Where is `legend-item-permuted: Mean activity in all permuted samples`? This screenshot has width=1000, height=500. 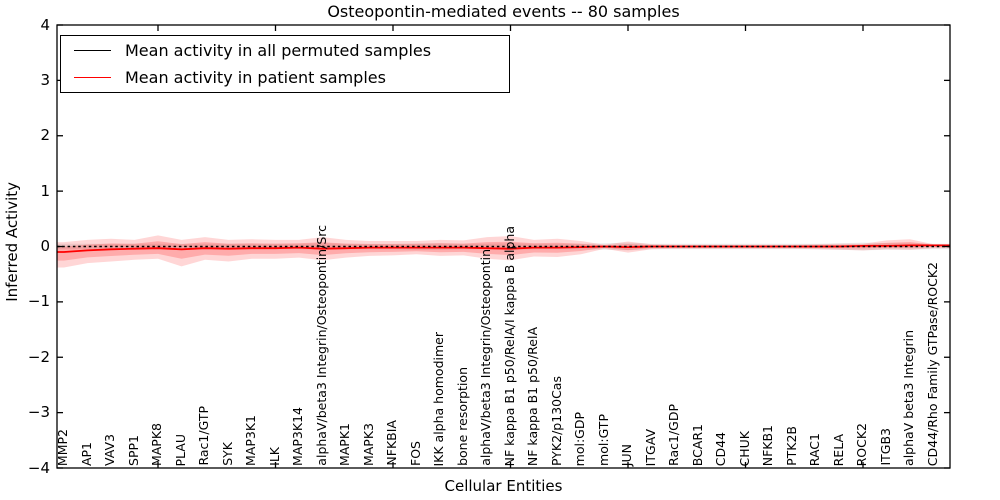
legend-item-permuted: Mean activity in all permuted samples is located at coordinates (285, 50).